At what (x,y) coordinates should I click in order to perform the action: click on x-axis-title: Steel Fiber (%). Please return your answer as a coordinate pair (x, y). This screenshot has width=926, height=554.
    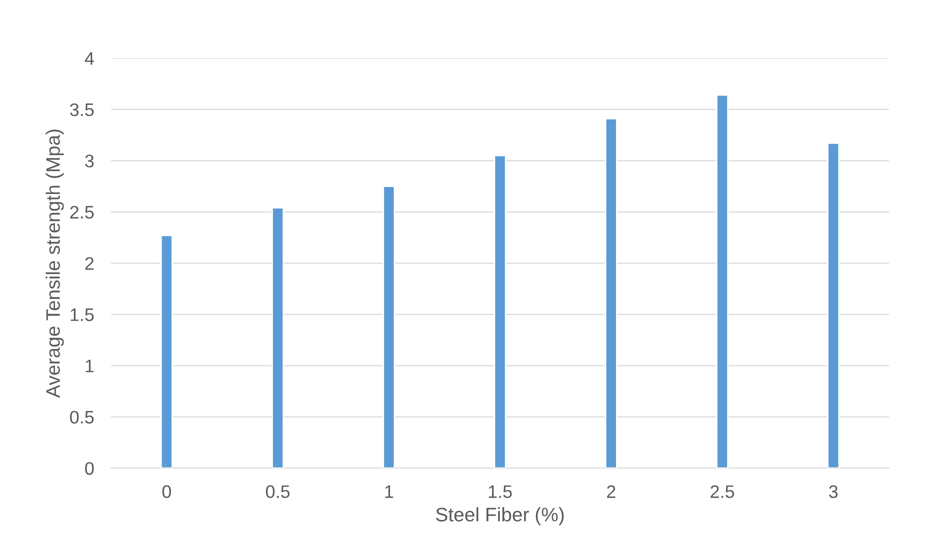
    Looking at the image, I should click on (500, 516).